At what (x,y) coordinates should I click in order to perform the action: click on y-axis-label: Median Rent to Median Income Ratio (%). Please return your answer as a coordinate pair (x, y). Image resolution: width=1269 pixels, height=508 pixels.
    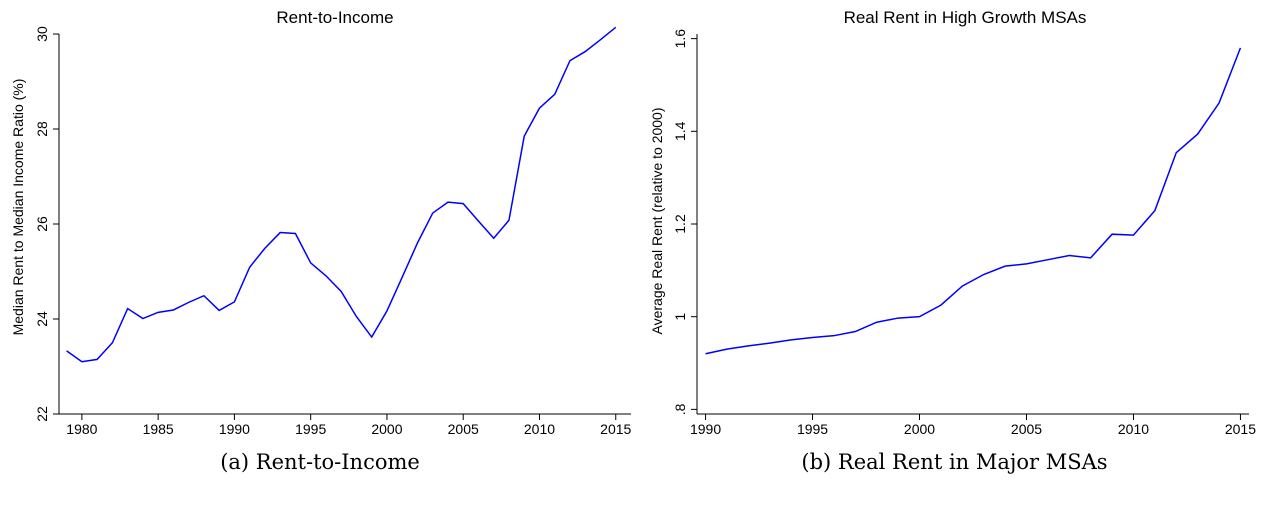
    Looking at the image, I should click on (18, 207).